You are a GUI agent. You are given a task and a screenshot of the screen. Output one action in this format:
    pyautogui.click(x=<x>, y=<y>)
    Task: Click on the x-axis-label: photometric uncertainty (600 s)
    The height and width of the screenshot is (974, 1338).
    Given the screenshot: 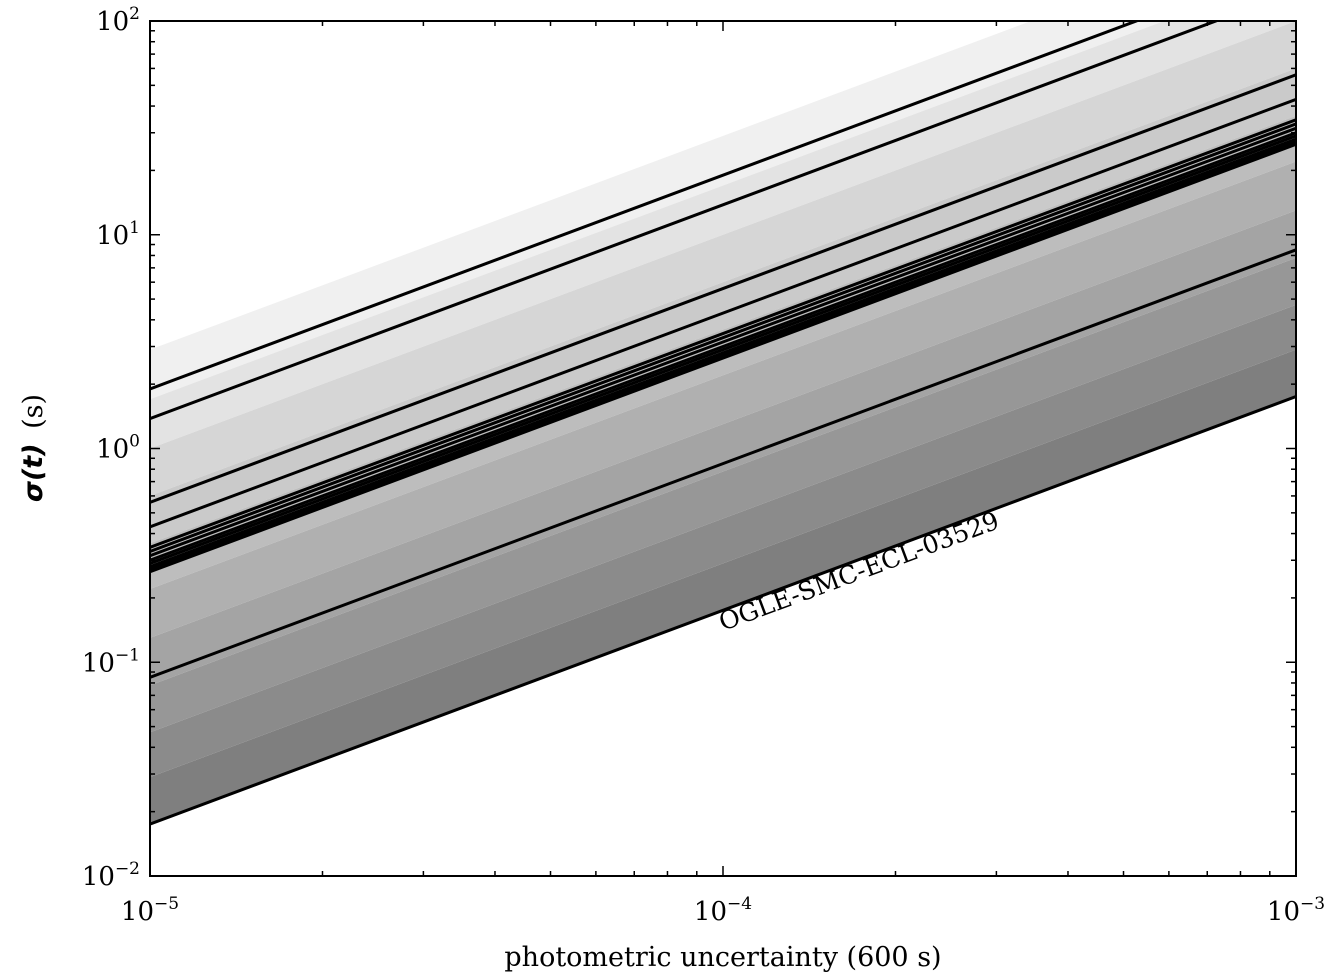 What is the action you would take?
    pyautogui.click(x=722, y=957)
    